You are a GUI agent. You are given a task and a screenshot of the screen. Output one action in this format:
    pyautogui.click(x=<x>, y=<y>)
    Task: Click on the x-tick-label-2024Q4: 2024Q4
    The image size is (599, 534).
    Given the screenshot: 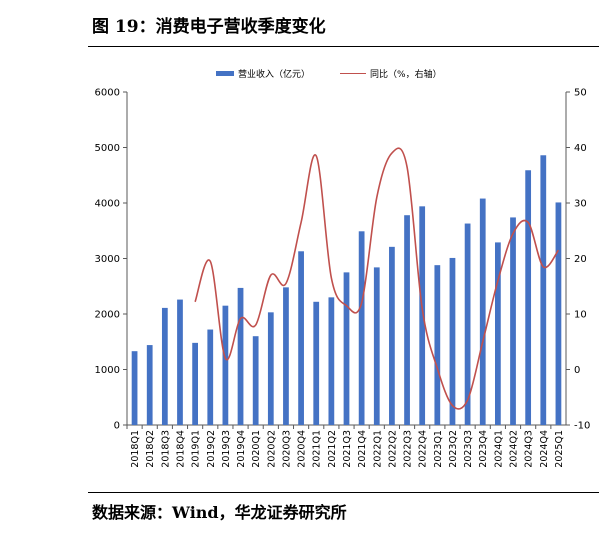 What is the action you would take?
    pyautogui.click(x=544, y=449)
    